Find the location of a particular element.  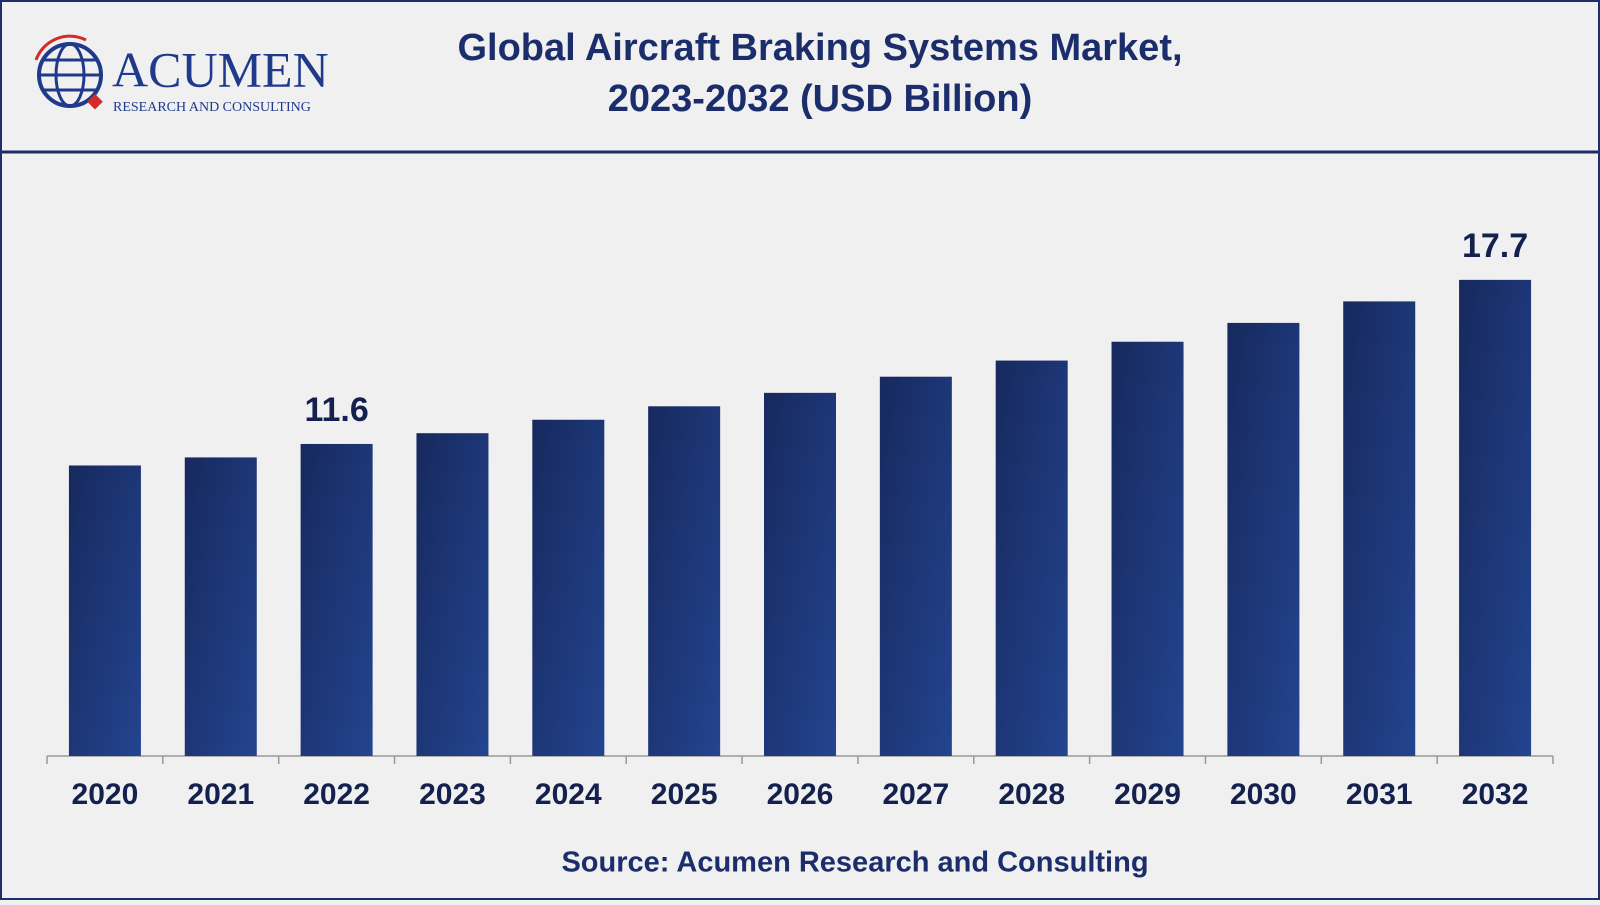

x-tick-label: 2030 is located at coordinates (1263, 794).